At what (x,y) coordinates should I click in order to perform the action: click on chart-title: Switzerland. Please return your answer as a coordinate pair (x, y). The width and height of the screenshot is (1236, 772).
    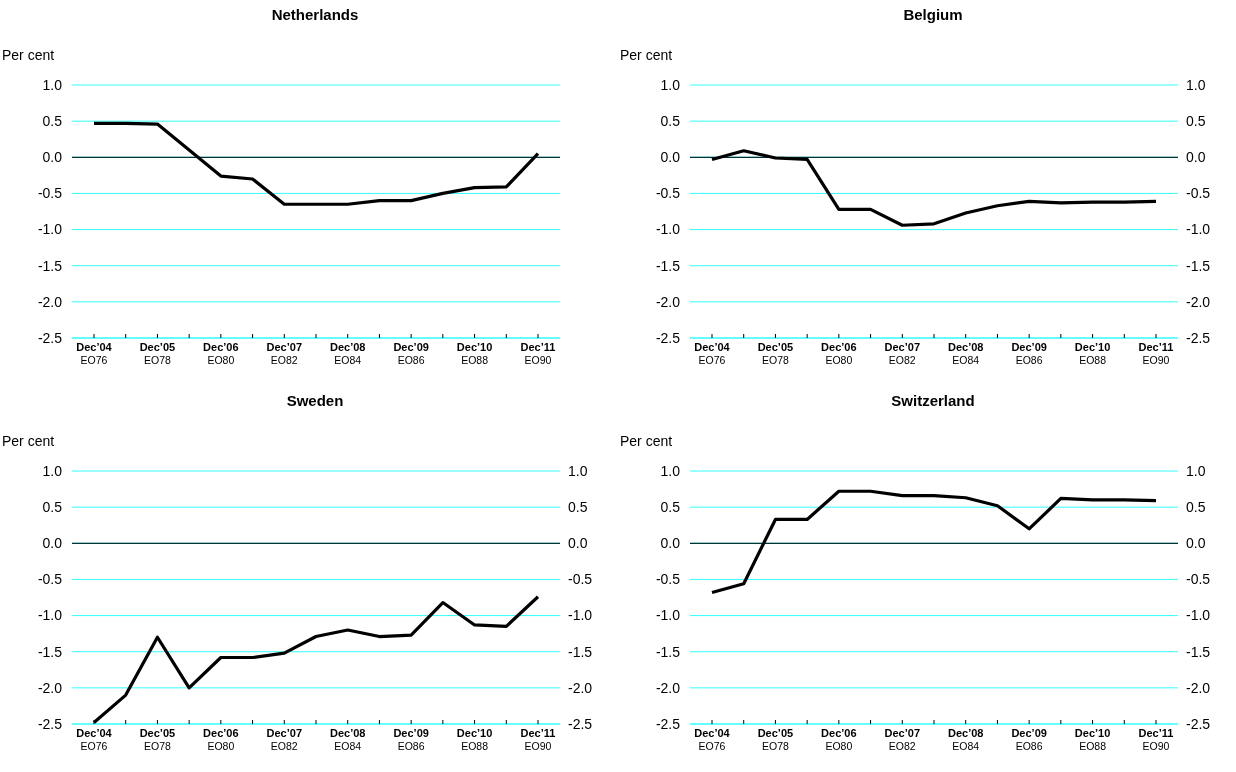
    Looking at the image, I should click on (933, 400).